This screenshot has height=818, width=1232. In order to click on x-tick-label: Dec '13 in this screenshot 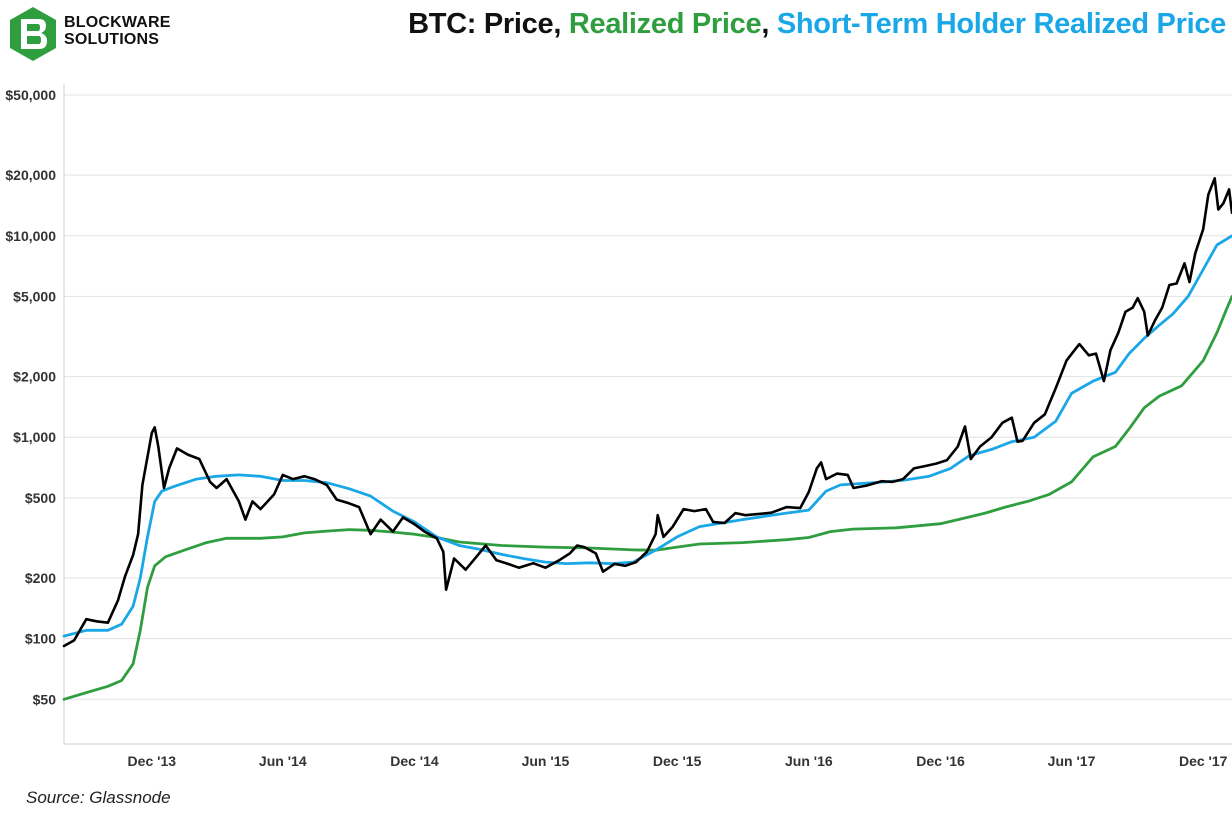, I will do `click(152, 761)`.